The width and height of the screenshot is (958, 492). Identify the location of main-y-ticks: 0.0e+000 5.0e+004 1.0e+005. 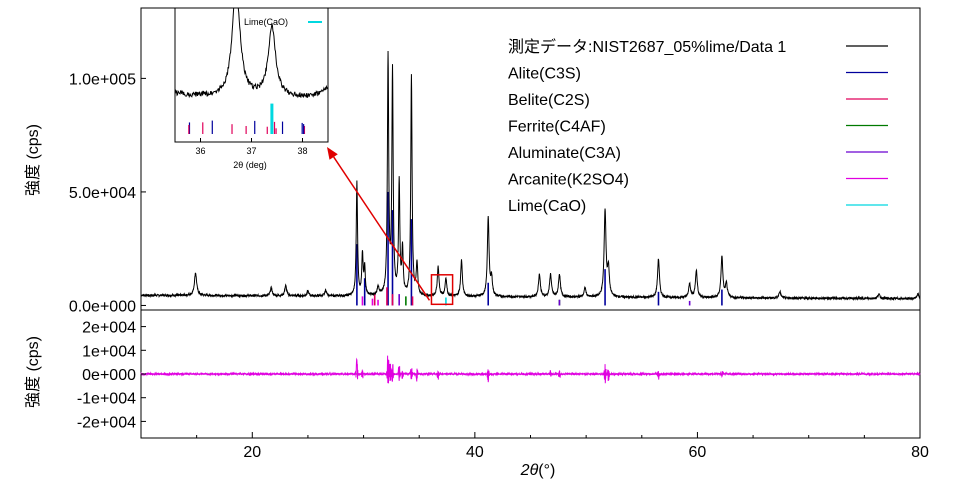
(107, 193).